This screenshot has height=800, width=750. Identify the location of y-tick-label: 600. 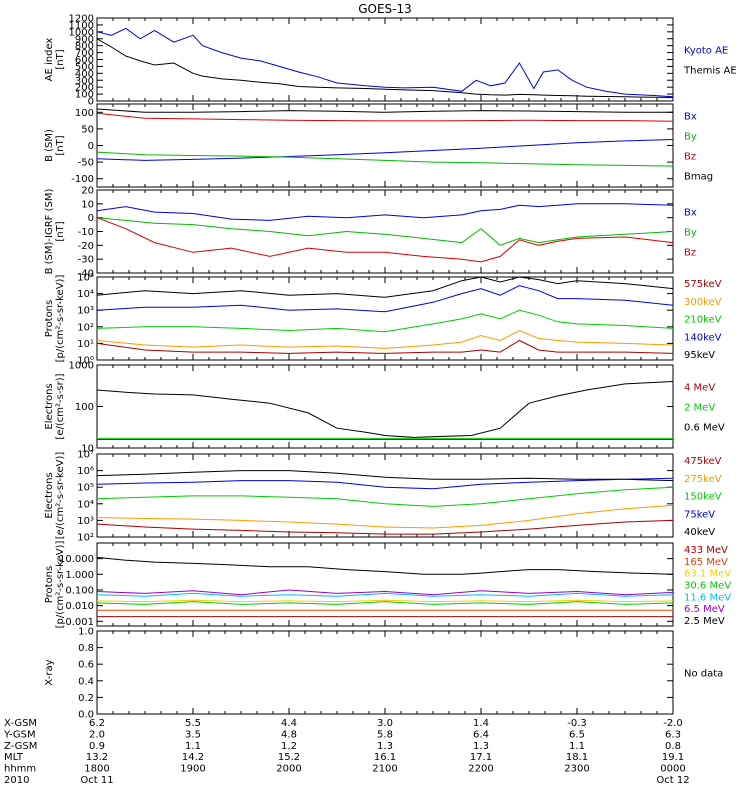
(84, 60).